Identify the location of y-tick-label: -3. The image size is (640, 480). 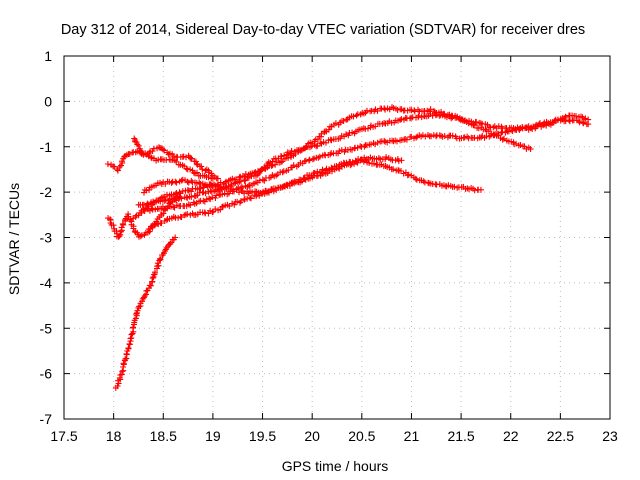
(46, 238).